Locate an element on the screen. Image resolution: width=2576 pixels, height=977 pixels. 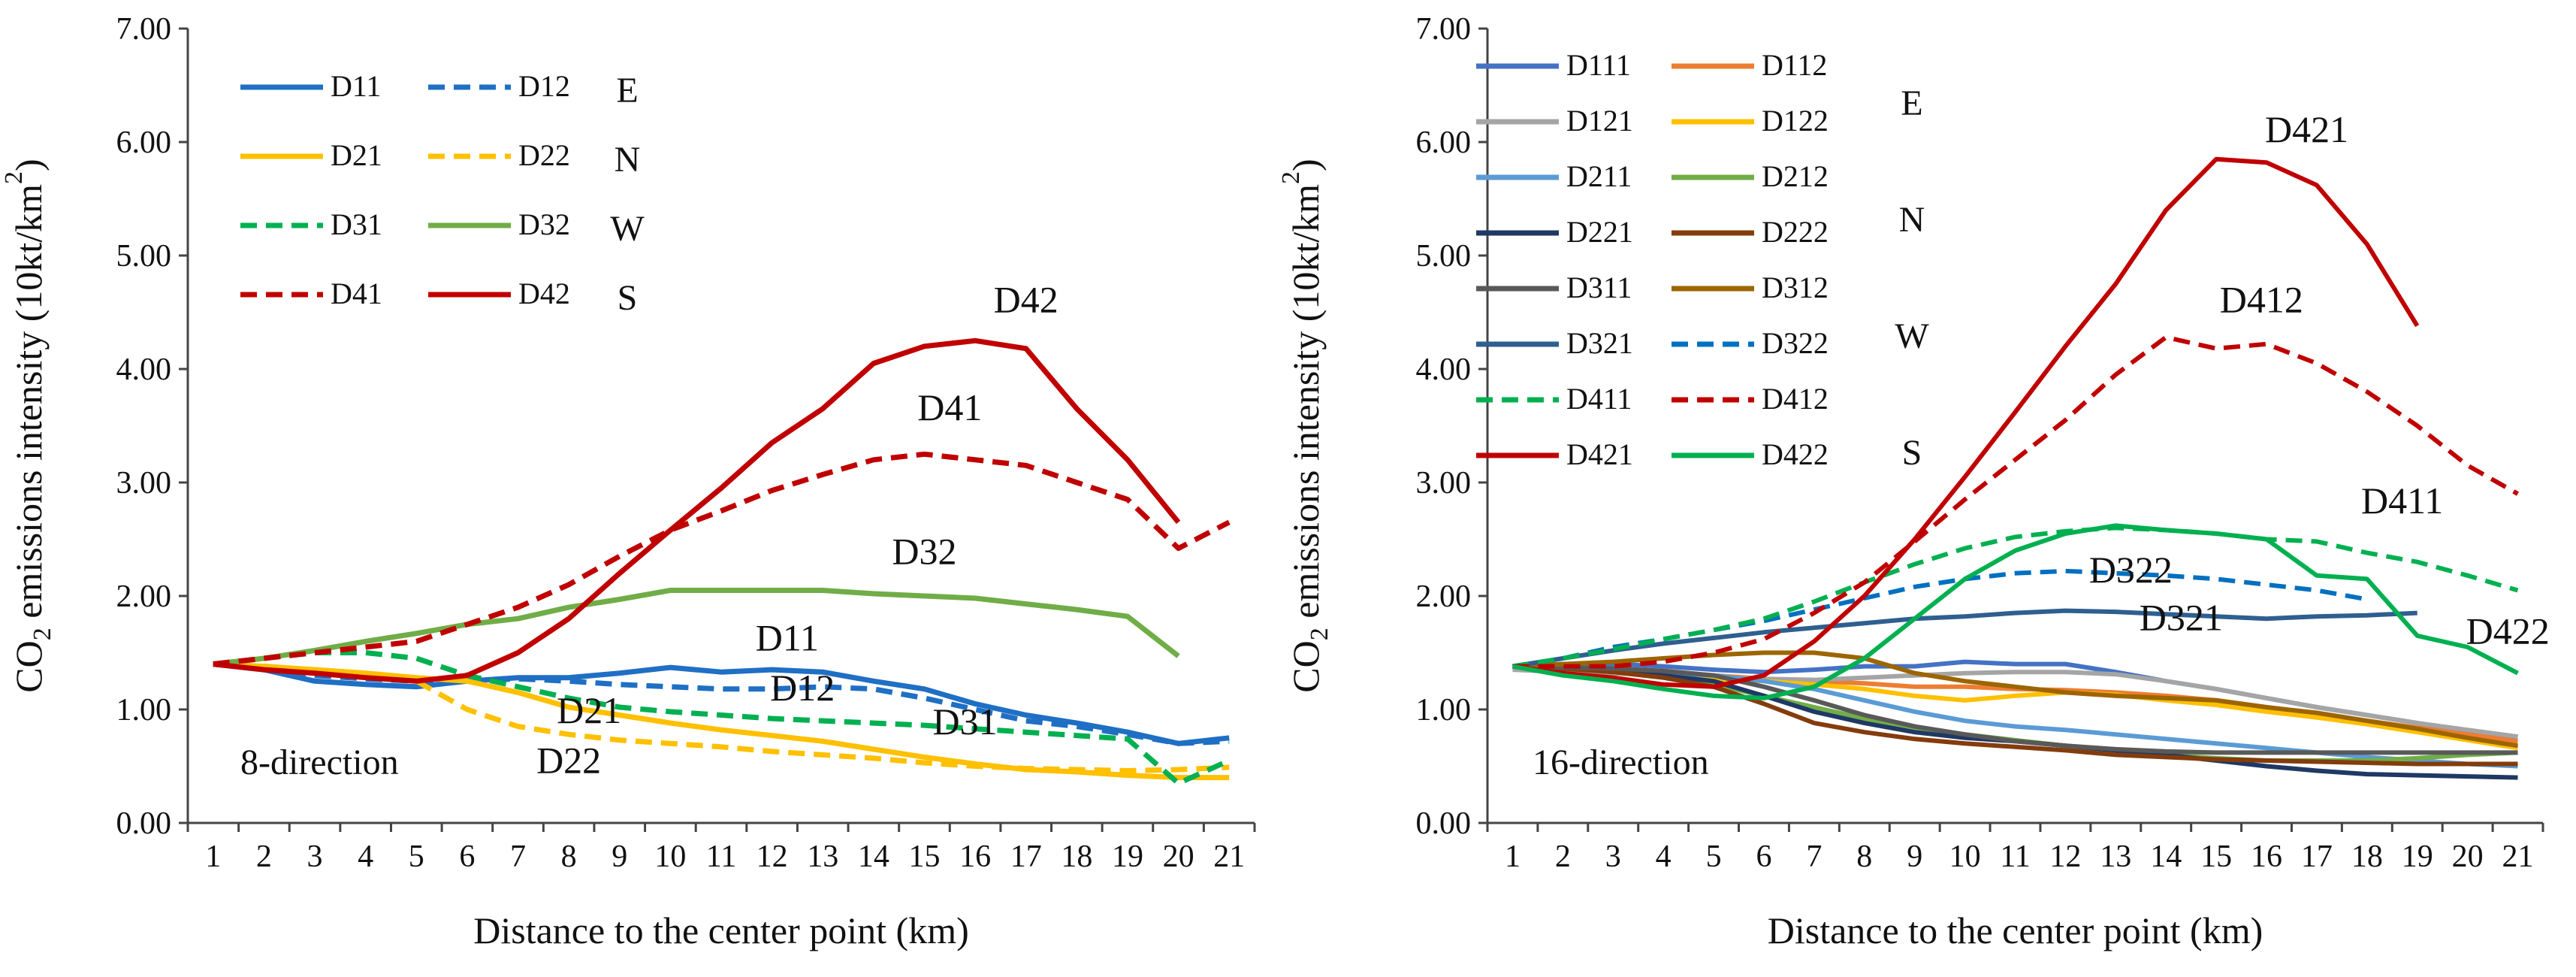
direction-label-w: W is located at coordinates (1912, 336).